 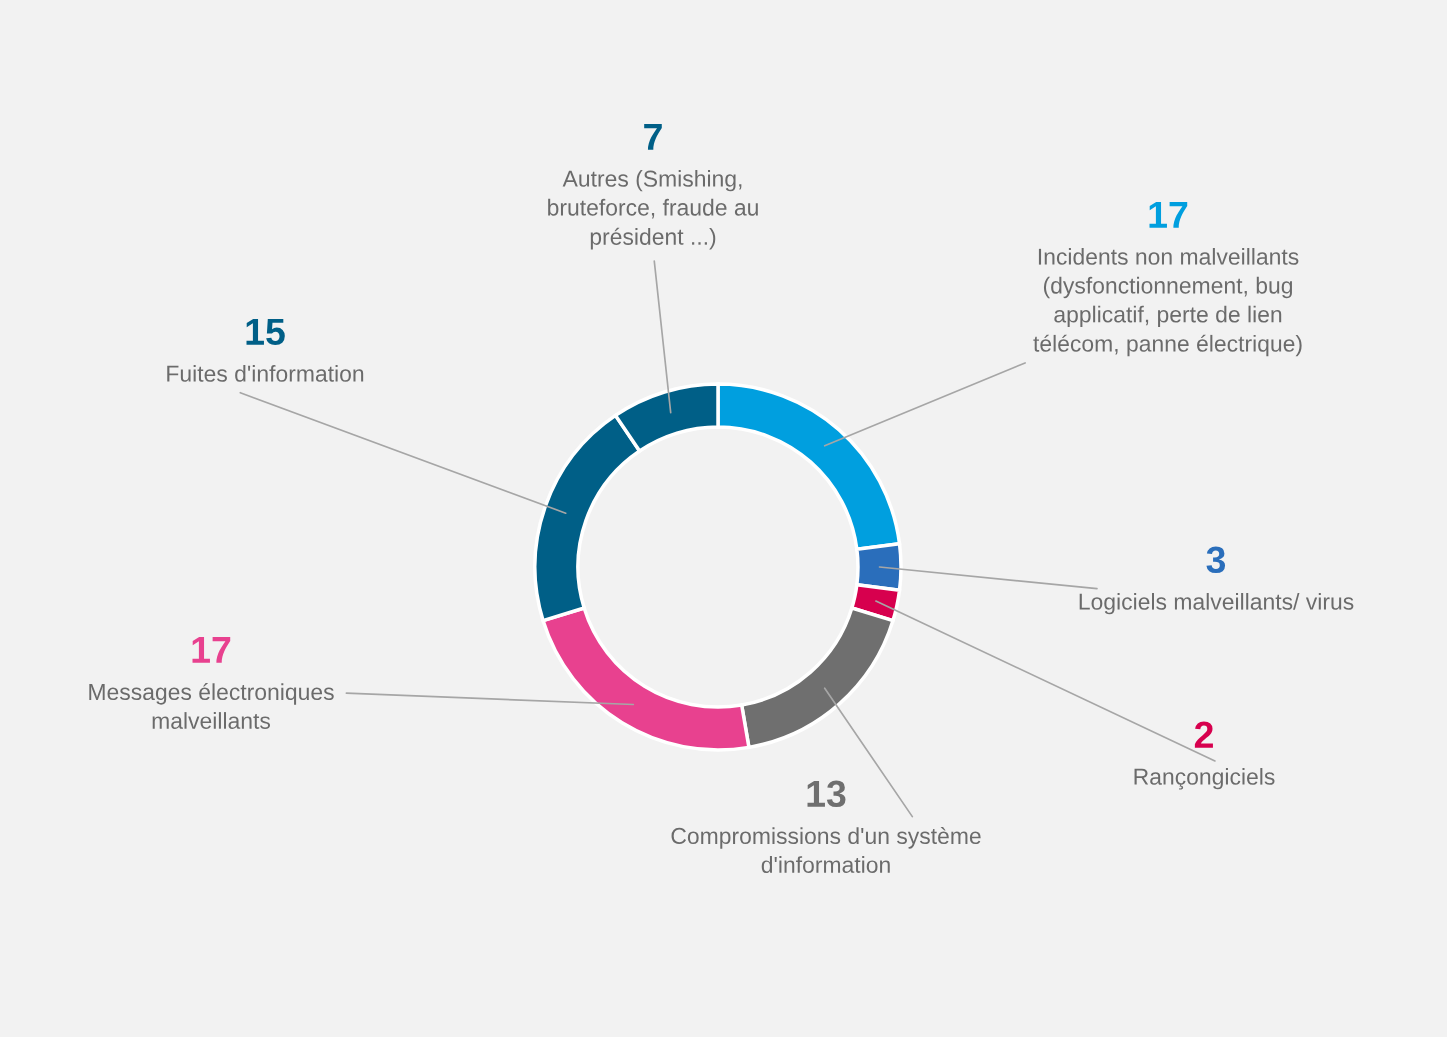 What do you see at coordinates (265, 332) in the screenshot?
I see `data-label: 15` at bounding box center [265, 332].